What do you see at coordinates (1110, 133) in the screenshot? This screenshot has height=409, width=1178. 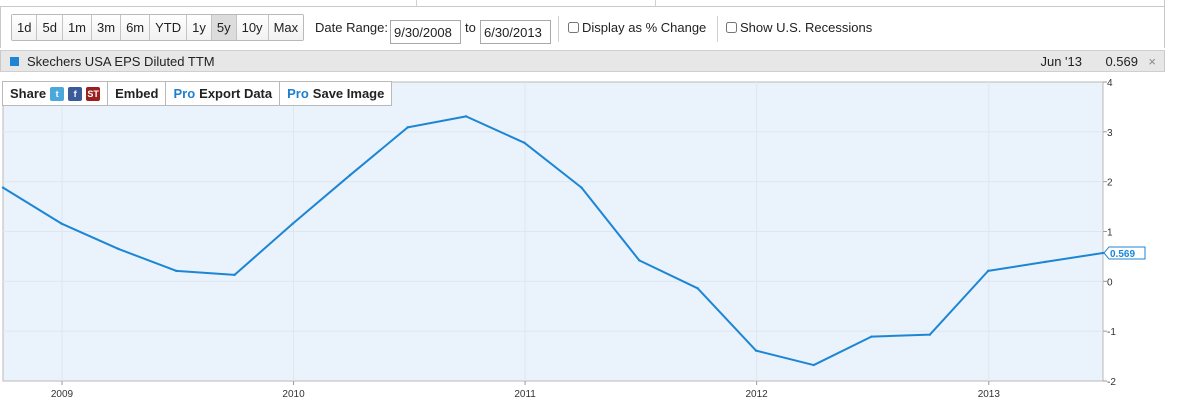 I see `y-tick-label: 3` at bounding box center [1110, 133].